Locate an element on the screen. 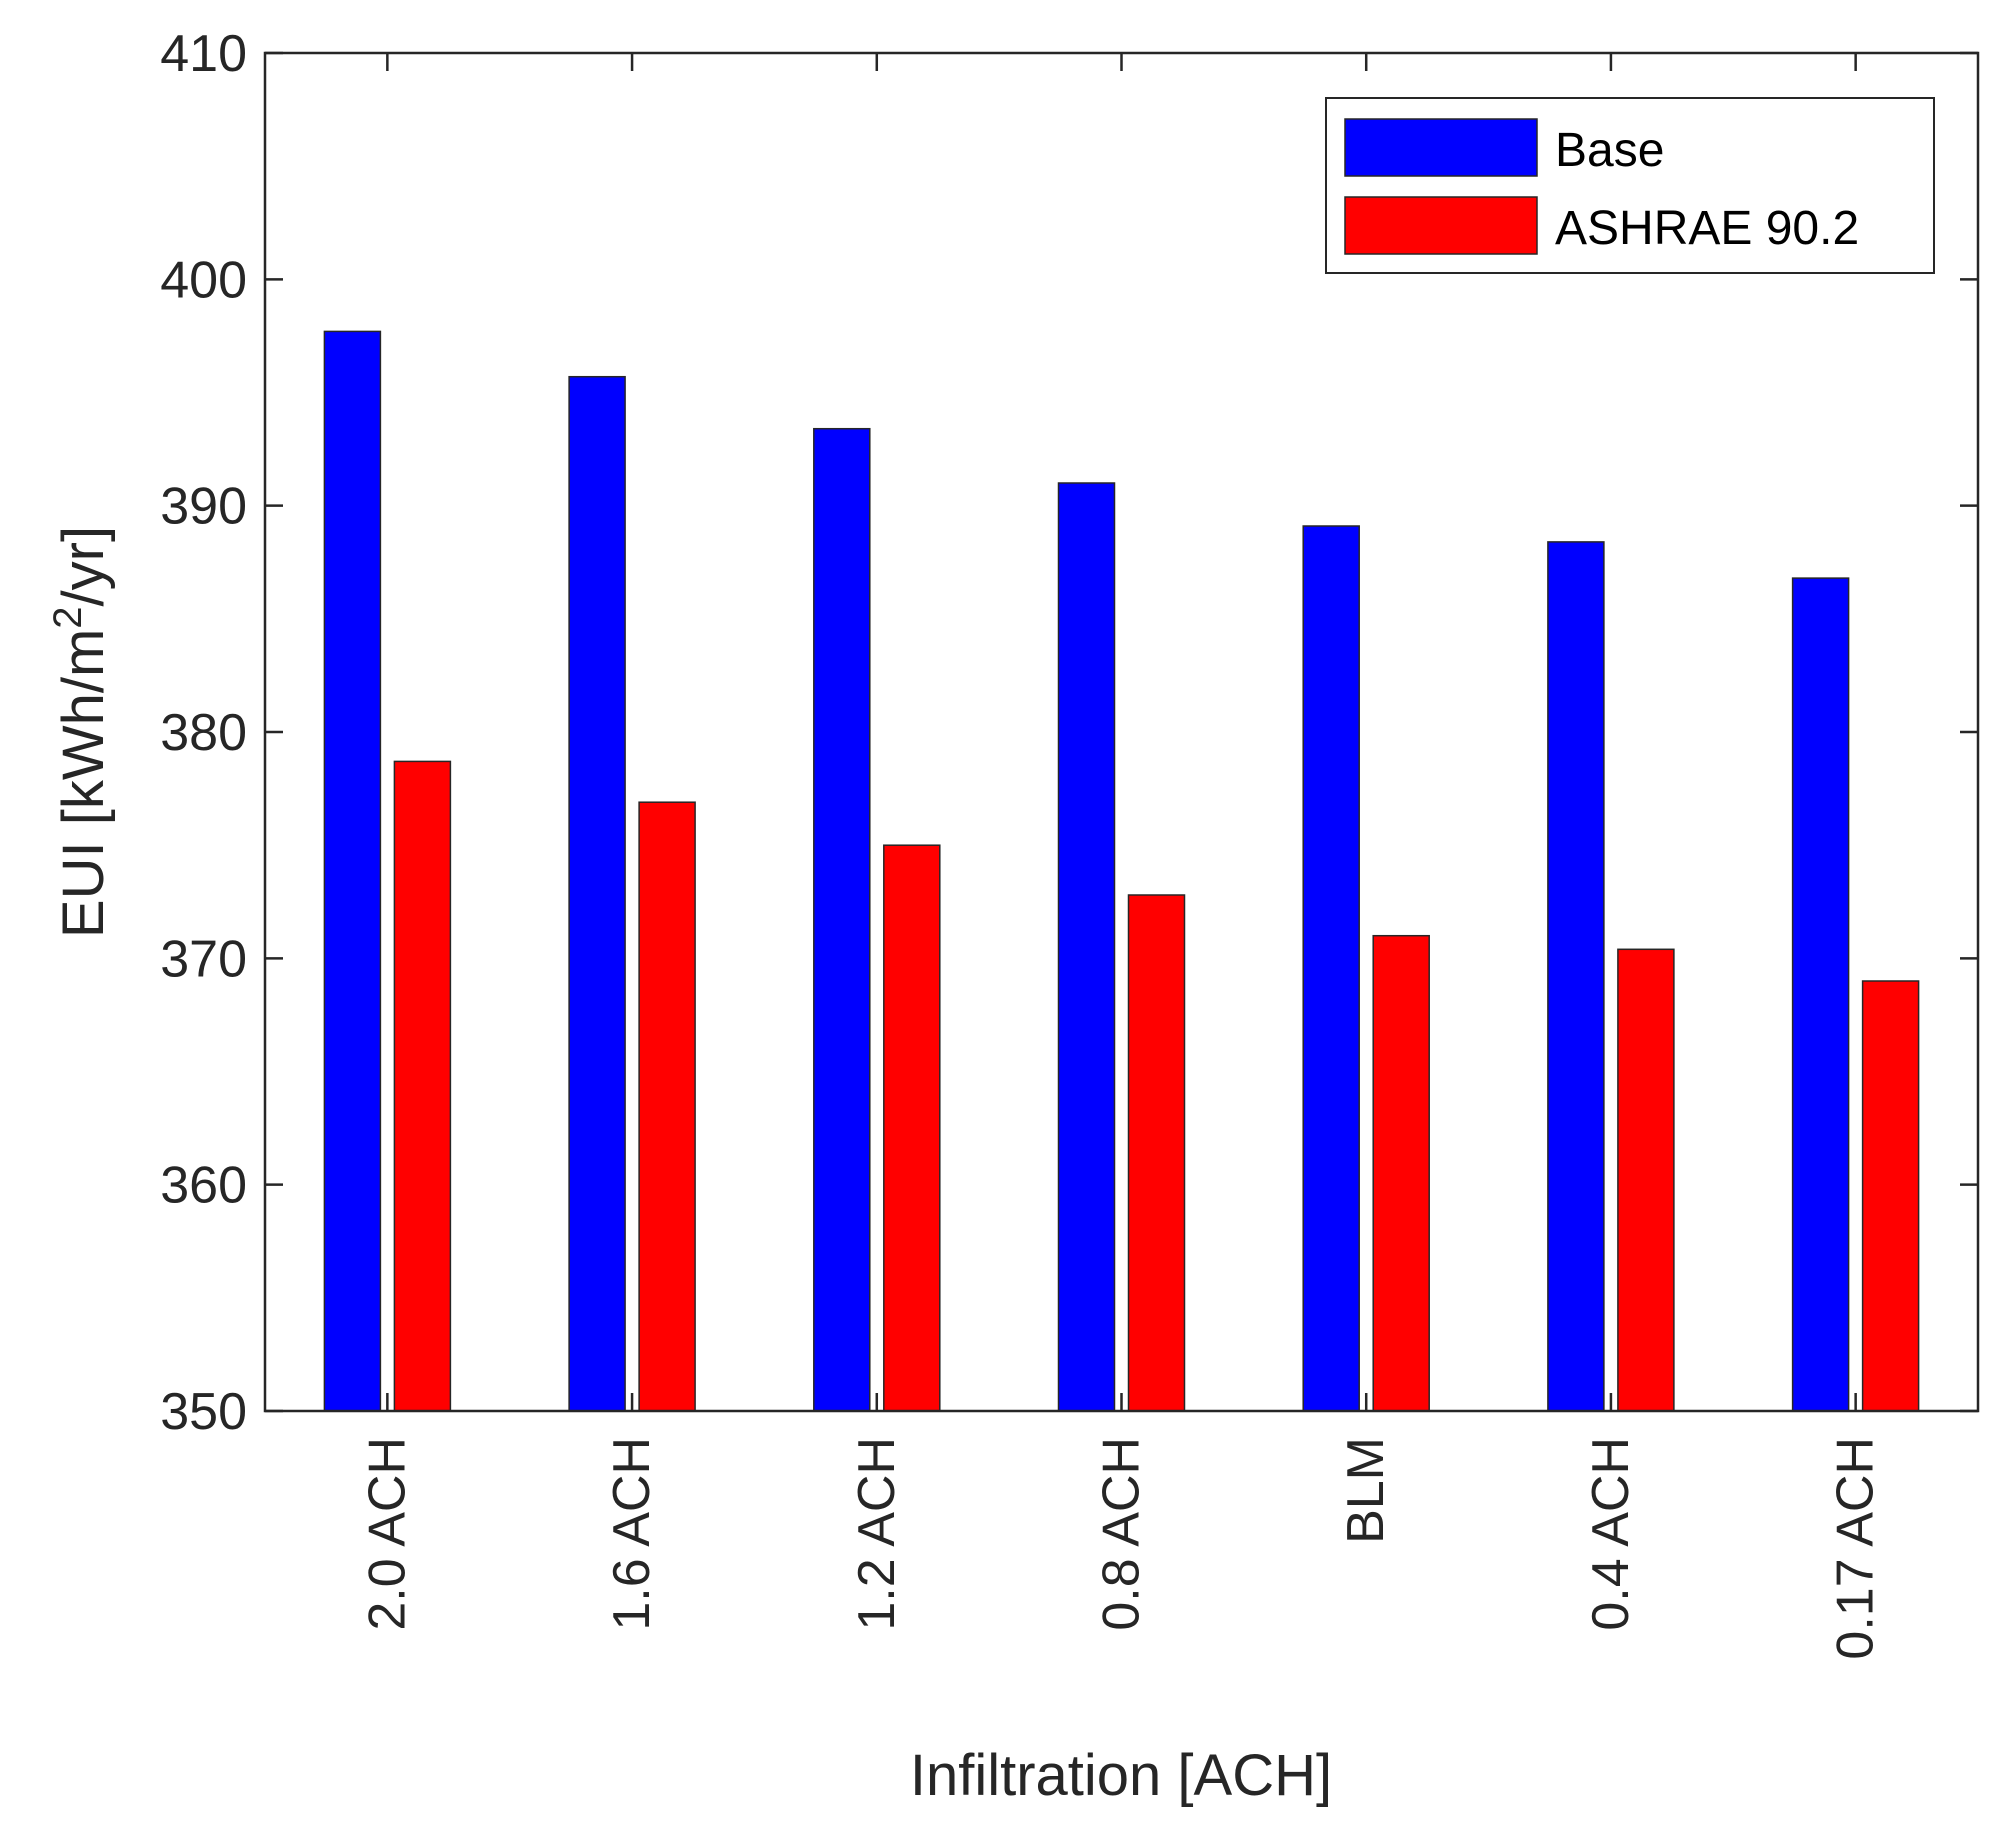 The image size is (2006, 1831). y-axis-label-superscript: 2 is located at coordinates (68, 617).